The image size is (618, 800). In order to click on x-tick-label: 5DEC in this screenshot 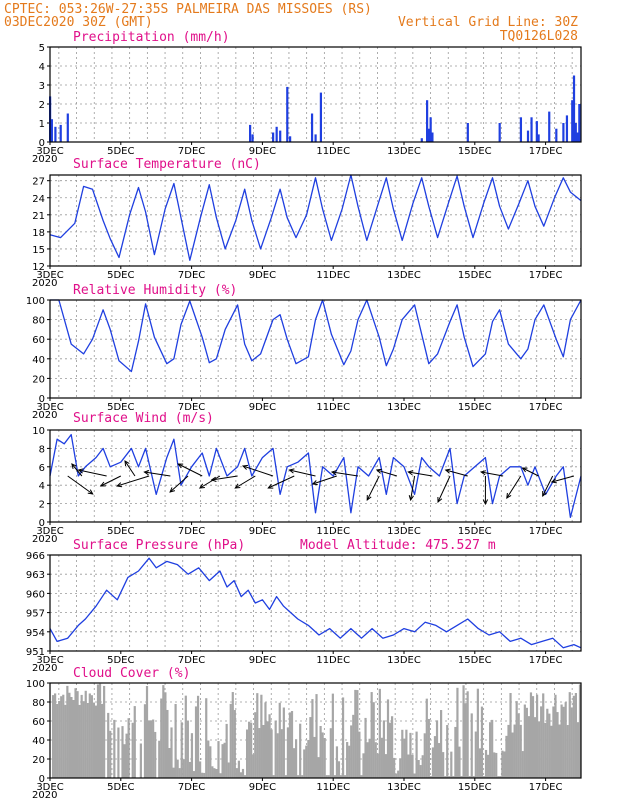, I will do `click(120, 151)`.